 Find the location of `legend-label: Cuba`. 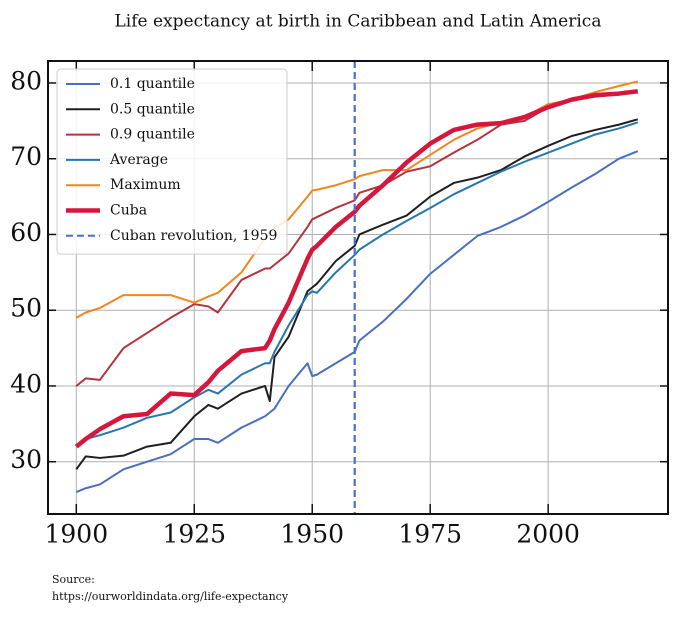

legend-label: Cuba is located at coordinates (128, 211).